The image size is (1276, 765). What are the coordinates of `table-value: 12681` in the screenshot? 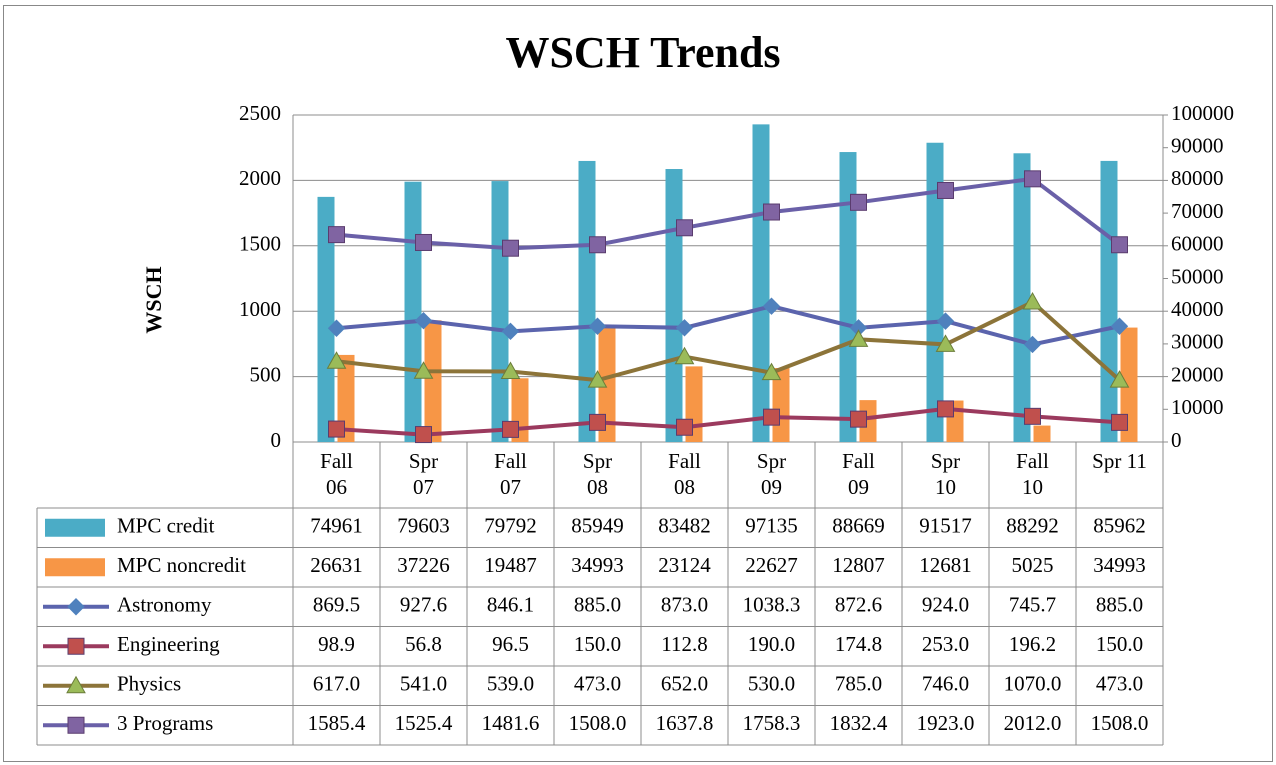 It's located at (945, 565).